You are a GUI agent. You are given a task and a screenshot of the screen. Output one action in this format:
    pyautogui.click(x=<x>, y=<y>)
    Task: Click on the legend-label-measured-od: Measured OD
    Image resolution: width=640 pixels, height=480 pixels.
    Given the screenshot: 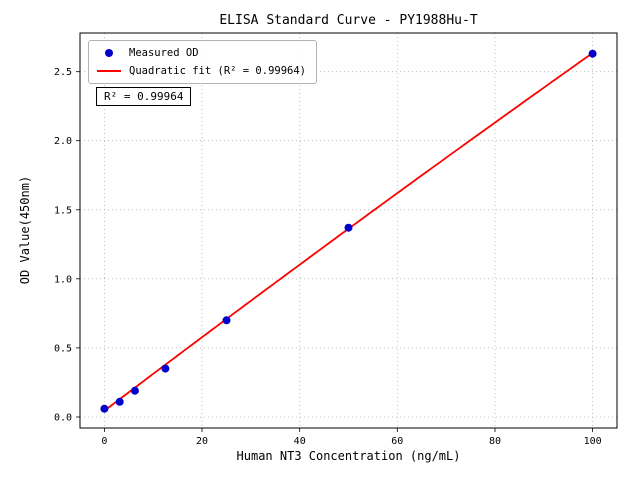 What is the action you would take?
    pyautogui.click(x=164, y=53)
    